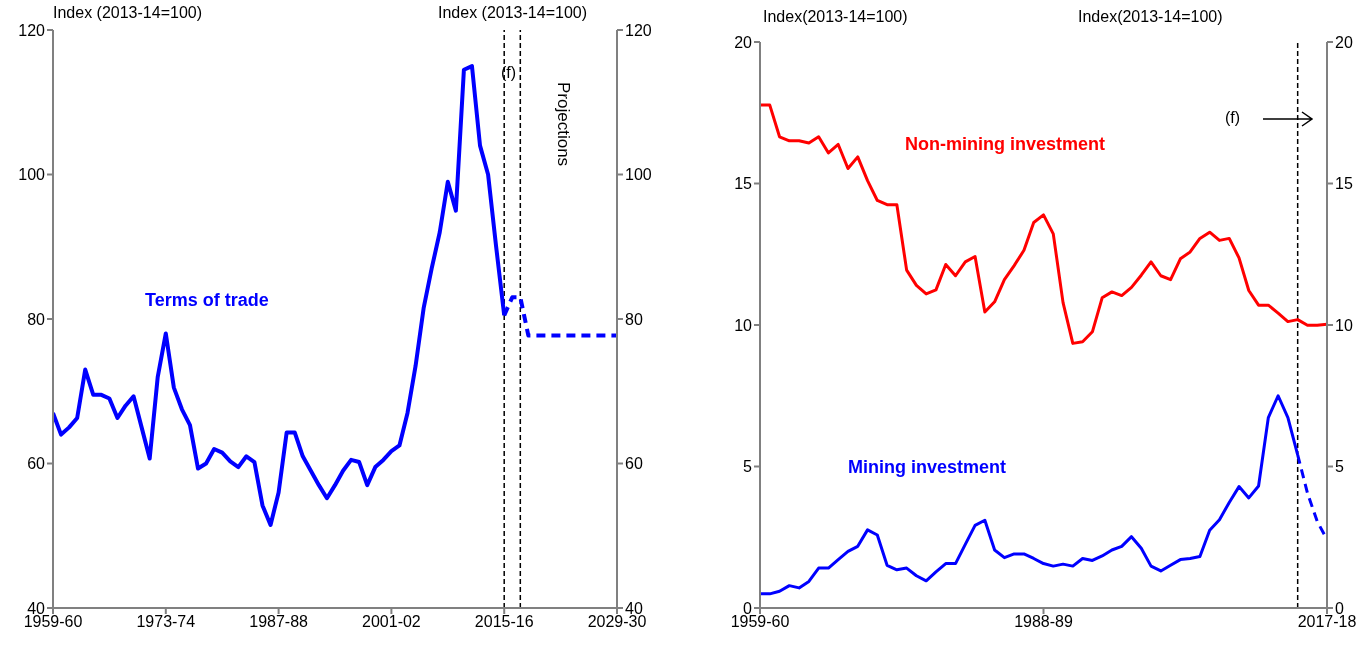  I want to click on y2-tick-label: 20, so click(1344, 42).